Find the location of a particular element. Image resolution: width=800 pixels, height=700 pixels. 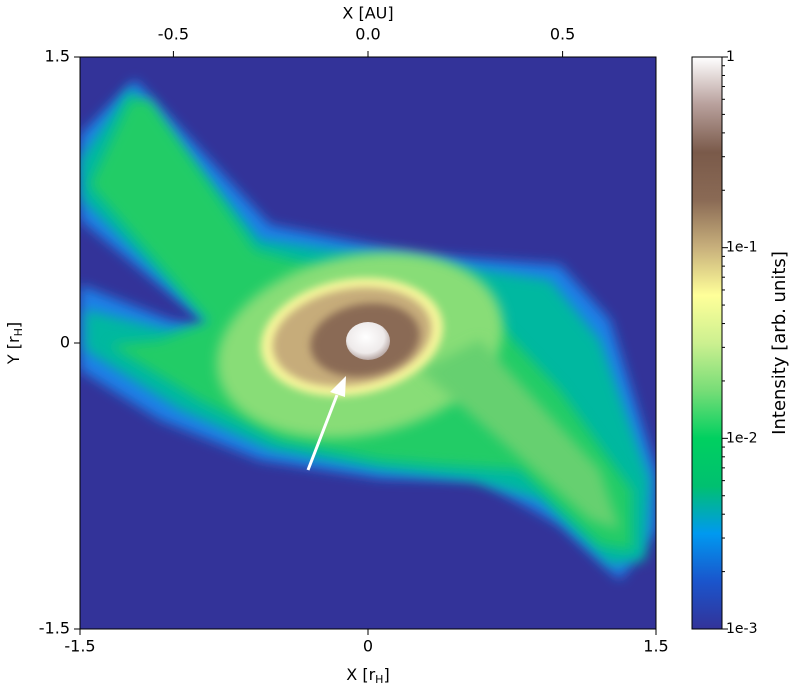

top-tick-label: -0.5 is located at coordinates (173, 34).